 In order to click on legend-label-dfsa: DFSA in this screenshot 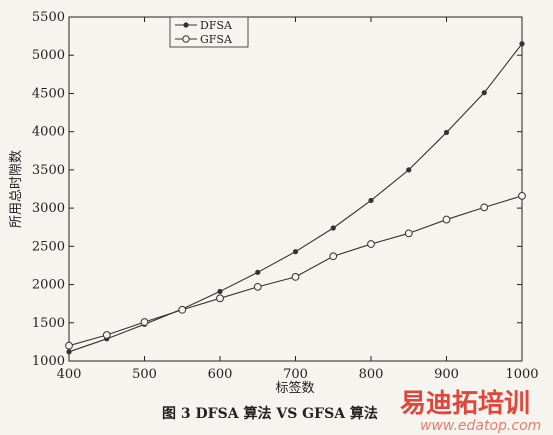, I will do `click(216, 25)`.